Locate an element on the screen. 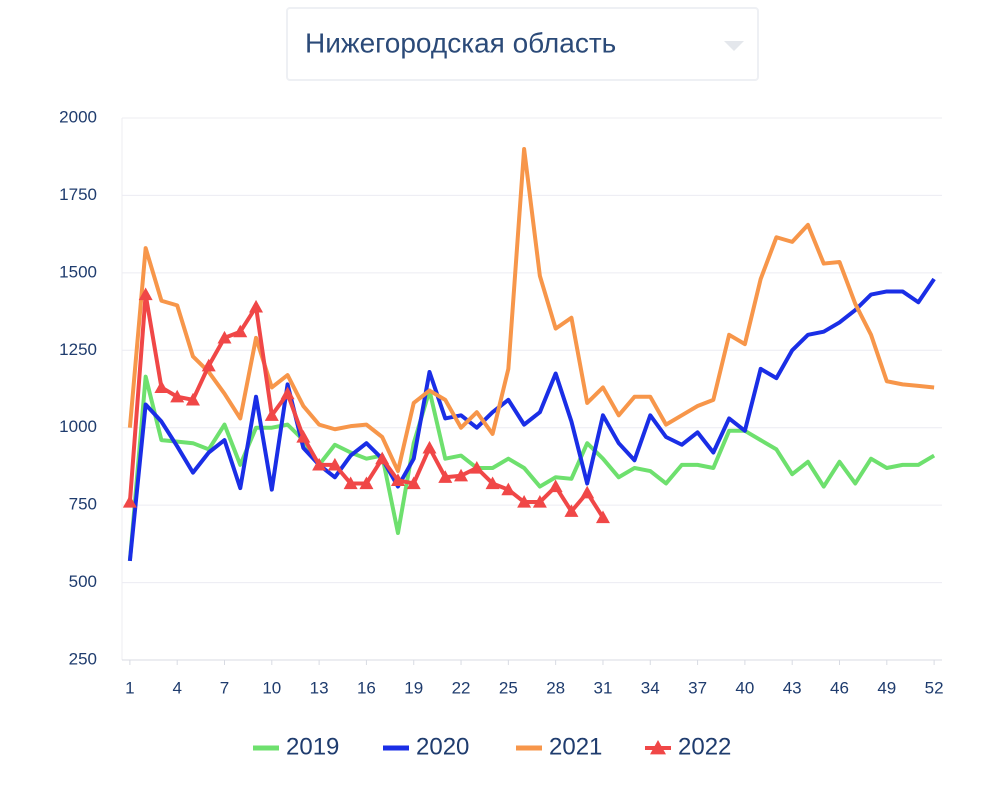 This screenshot has width=1000, height=785. y-tick-label: 1250 is located at coordinates (78, 349).